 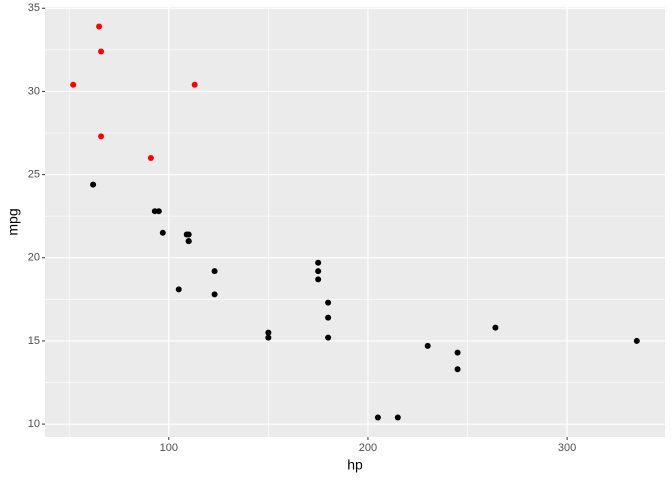 I want to click on y-tick-label: 25, so click(x=34, y=174).